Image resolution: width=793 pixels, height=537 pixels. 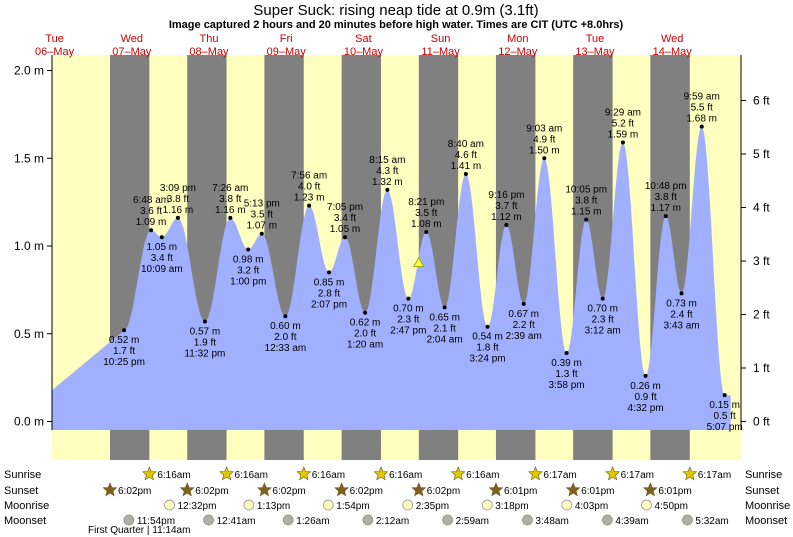 I want to click on extreme-time: 2:07 pm, so click(x=329, y=304).